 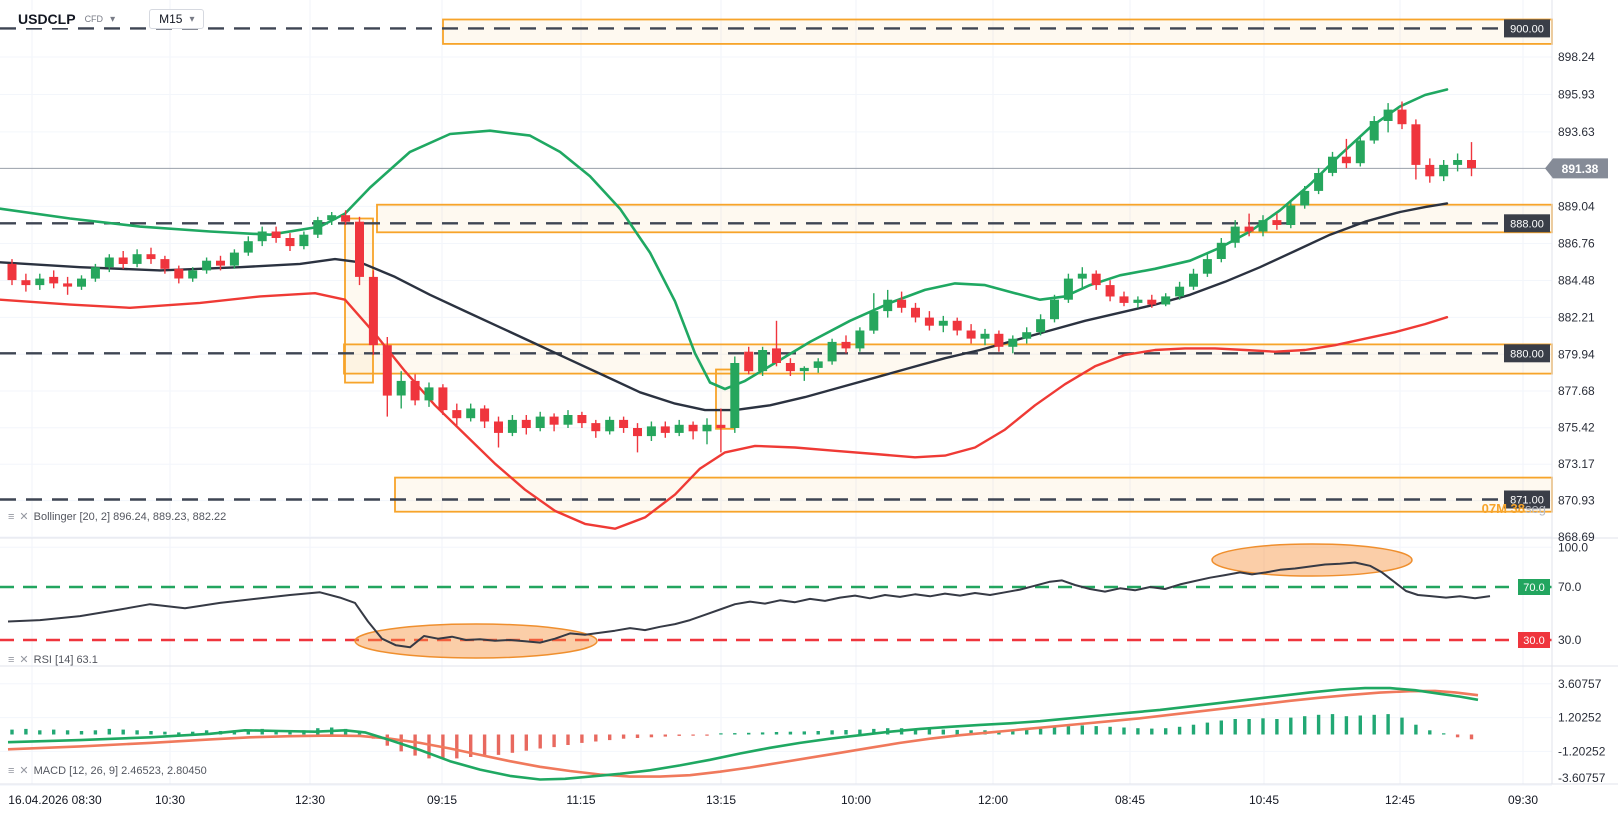 I want to click on macd-signal-line, so click(x=743, y=733).